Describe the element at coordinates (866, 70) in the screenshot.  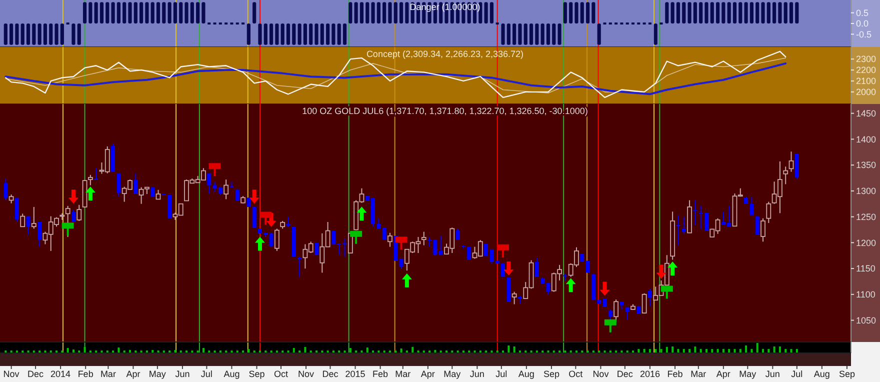
I see `y-tick-label: 2200` at that location.